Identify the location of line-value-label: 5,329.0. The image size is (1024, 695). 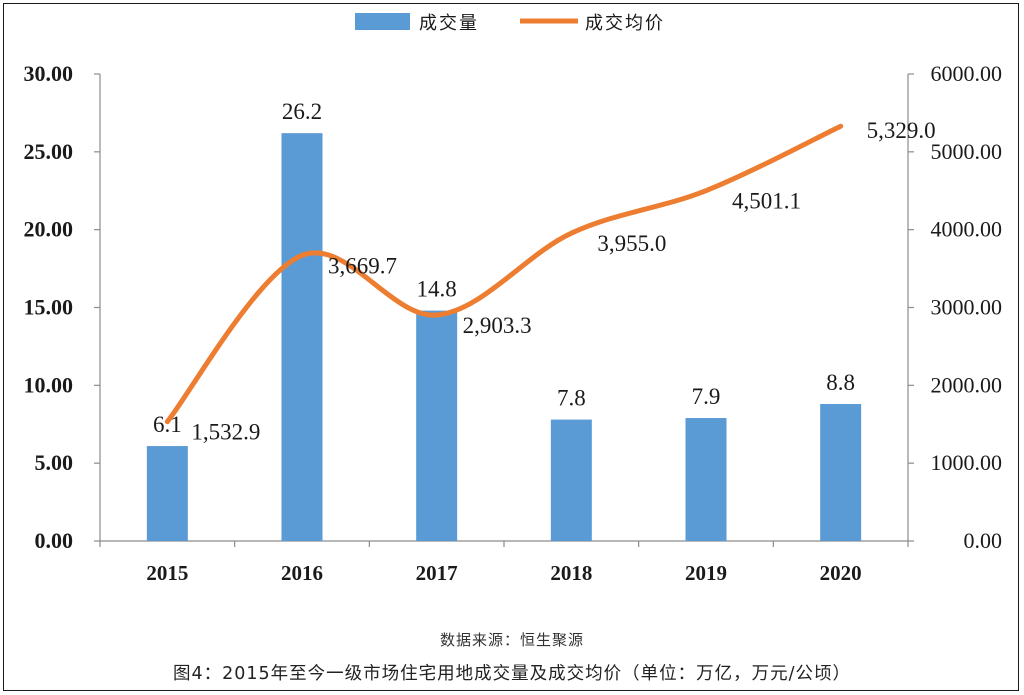
(901, 130).